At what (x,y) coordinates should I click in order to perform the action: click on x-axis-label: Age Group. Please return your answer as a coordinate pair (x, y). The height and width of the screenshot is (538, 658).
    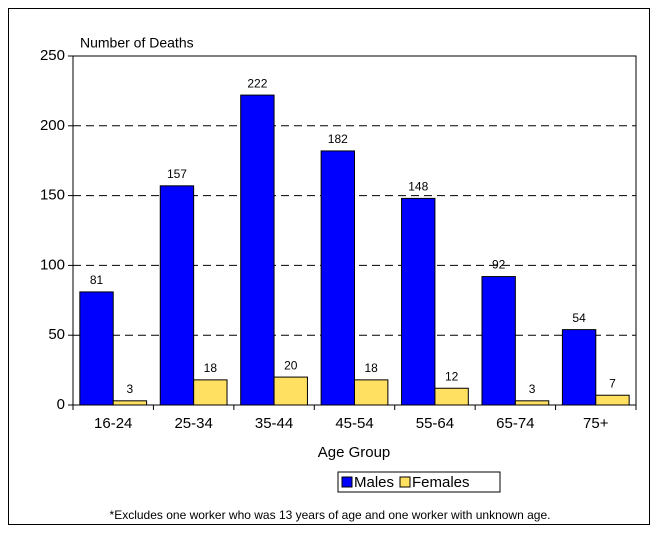
    Looking at the image, I should click on (354, 452).